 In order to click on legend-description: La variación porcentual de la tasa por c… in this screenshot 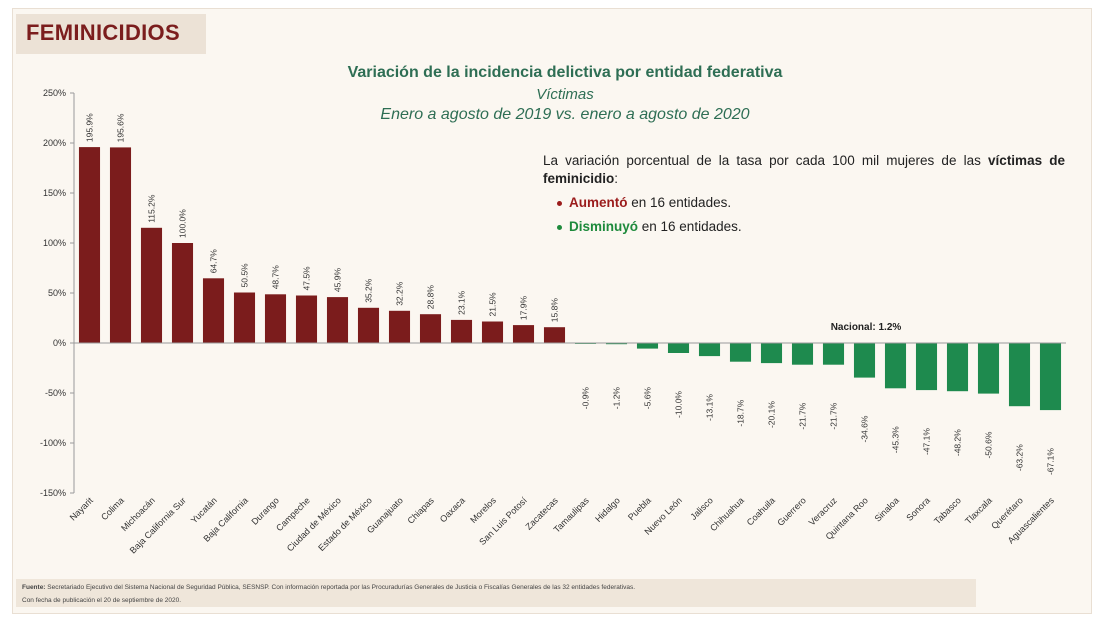, I will do `click(804, 169)`.